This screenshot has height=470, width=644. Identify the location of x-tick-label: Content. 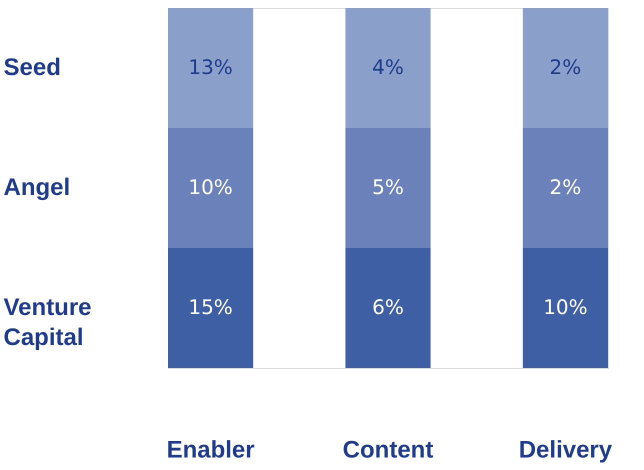
(388, 450).